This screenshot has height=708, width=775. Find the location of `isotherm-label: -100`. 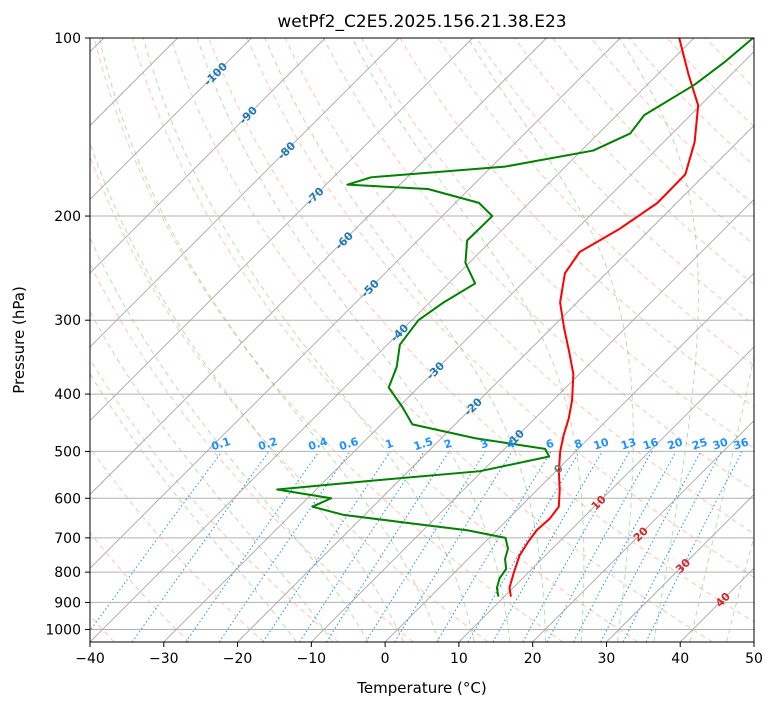

isotherm-label: -100 is located at coordinates (215, 74).